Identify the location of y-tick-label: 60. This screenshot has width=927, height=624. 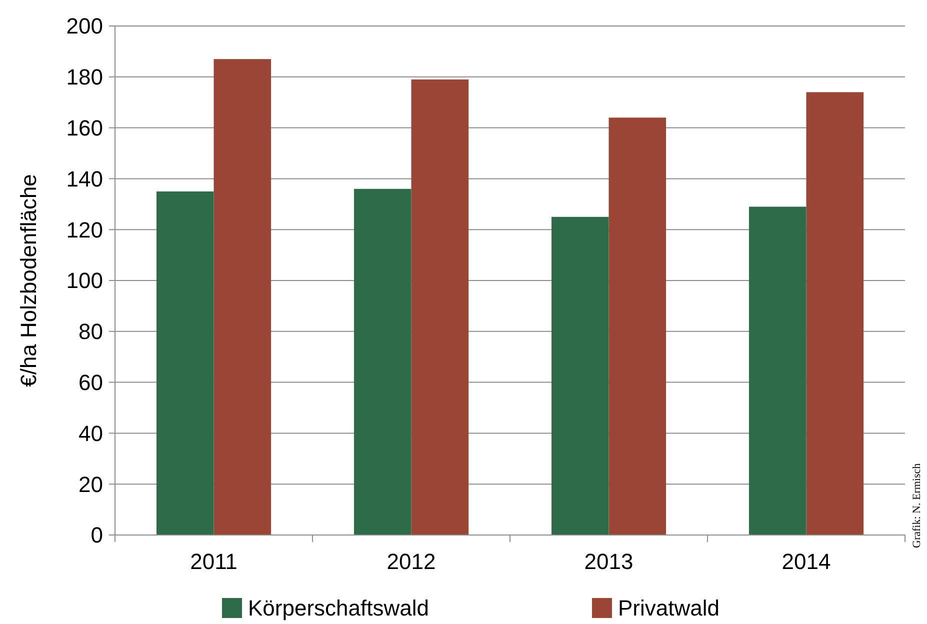
(90, 382).